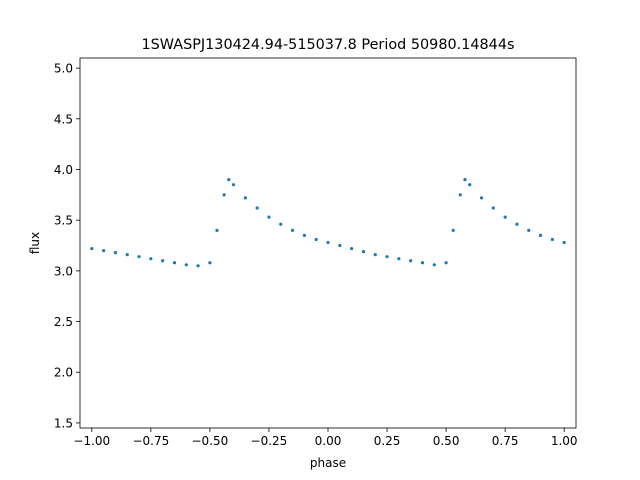  I want to click on y-tick-label: 1.5, so click(63, 423).